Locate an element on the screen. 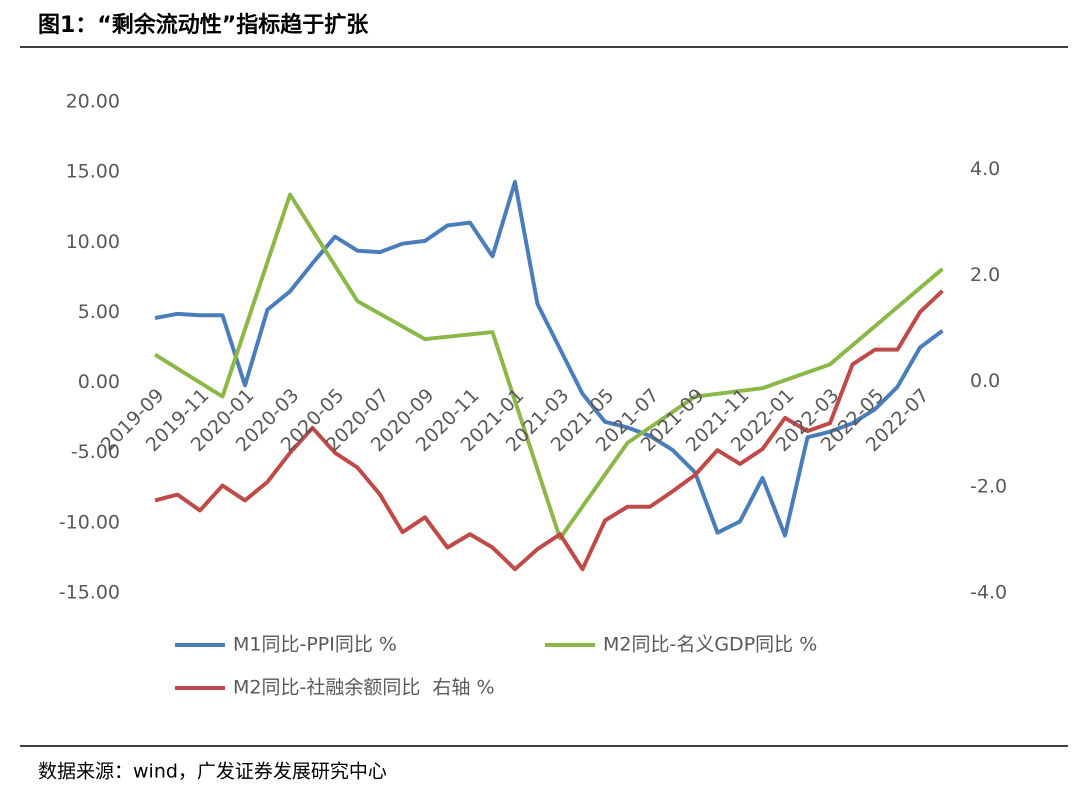  y2-tick-label: -4.0 is located at coordinates (988, 593).